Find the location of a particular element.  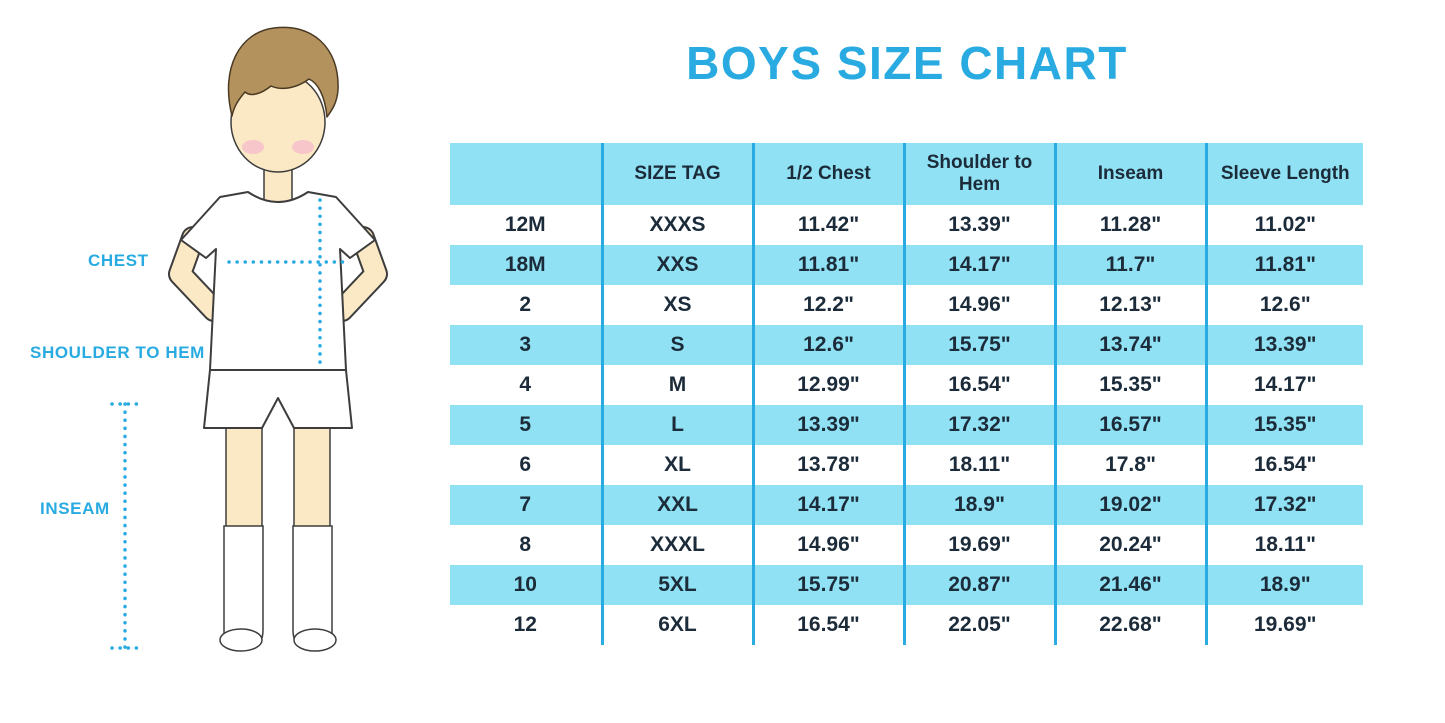

measurement-cell: S is located at coordinates (676, 345).